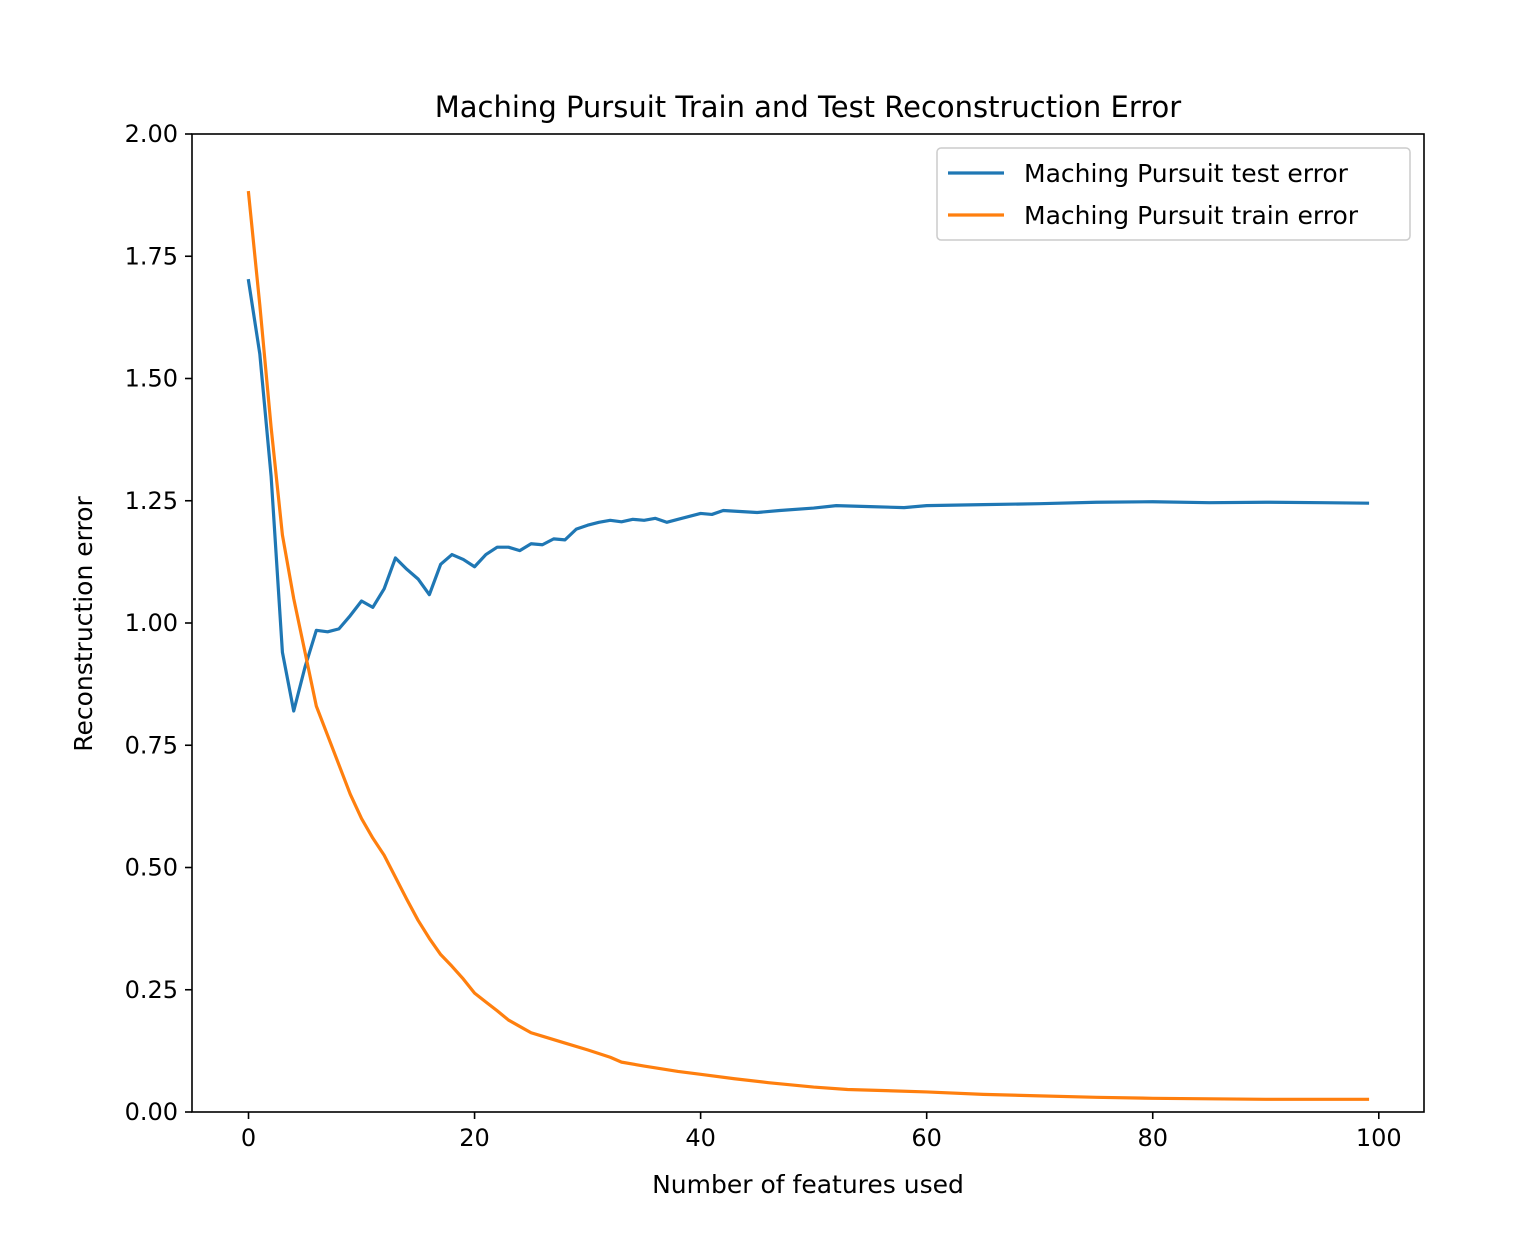 This screenshot has width=1538, height=1234. I want to click on legend-box, so click(1173, 194).